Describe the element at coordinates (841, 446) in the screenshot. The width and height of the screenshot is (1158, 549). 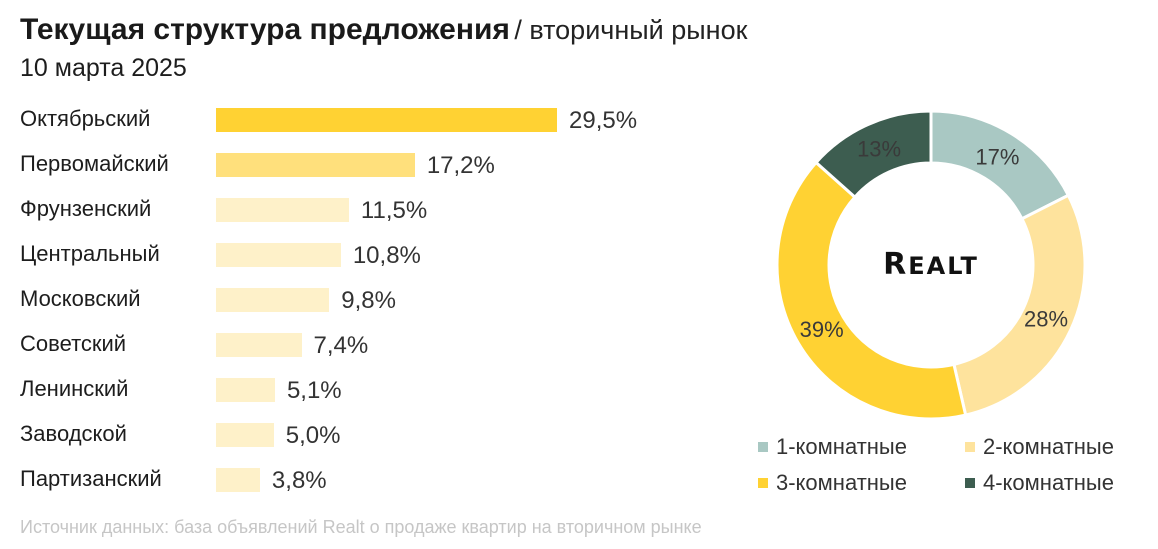
I see `legend-label: 1-комнатные` at that location.